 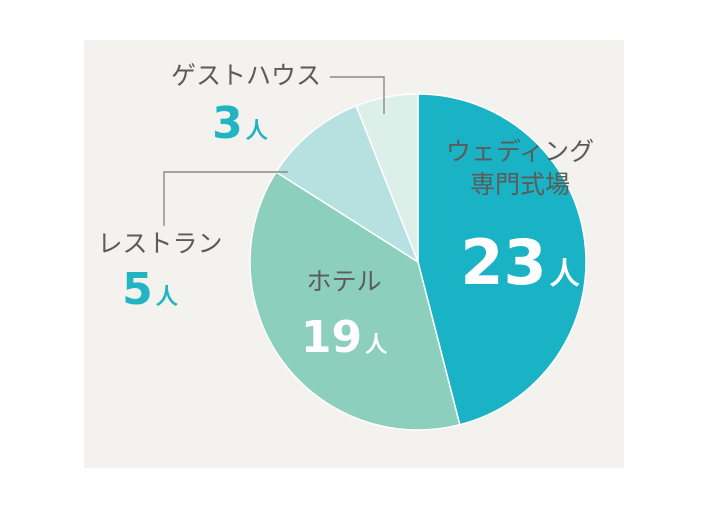 I want to click on slice-restaurant-label: レストラン, so click(x=159, y=243).